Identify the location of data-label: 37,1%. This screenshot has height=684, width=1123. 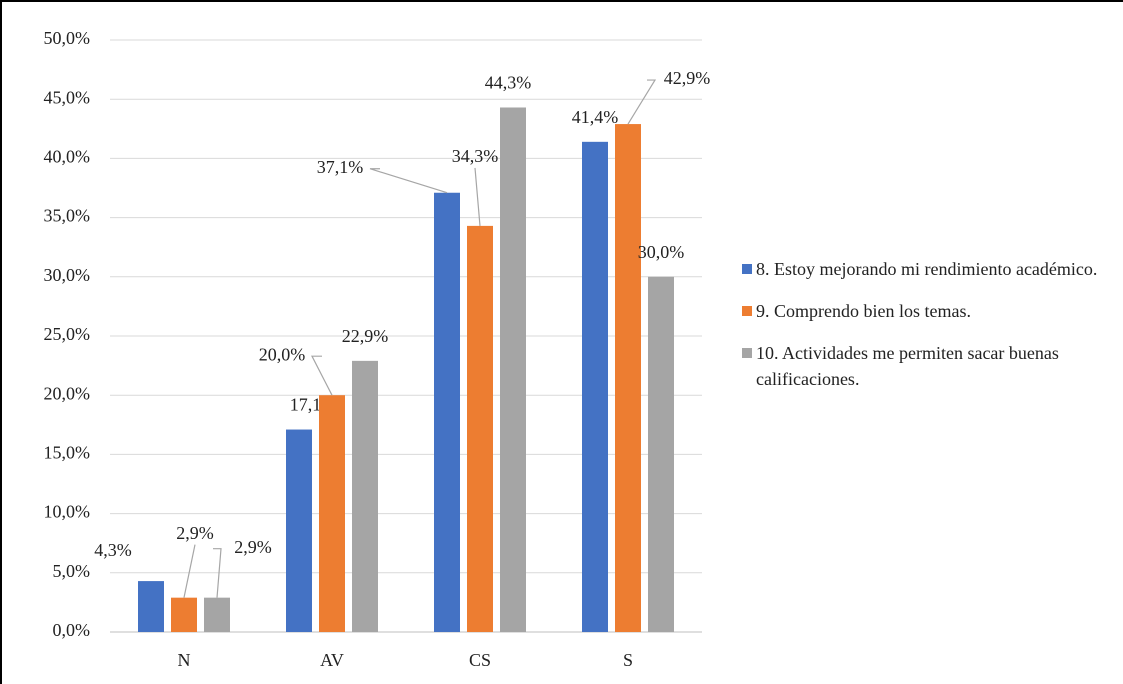
(340, 167).